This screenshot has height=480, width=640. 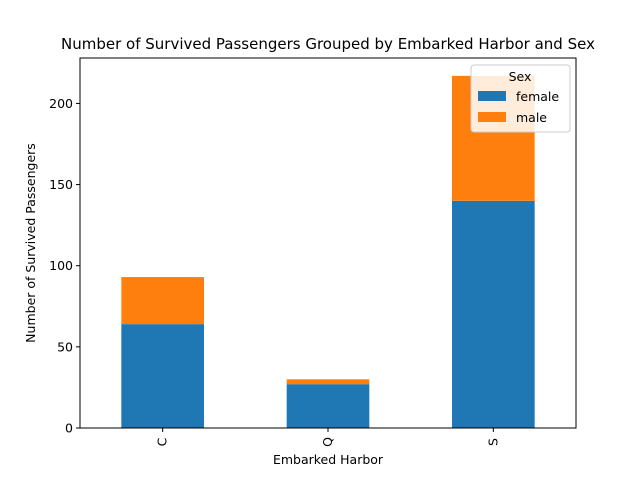 I want to click on x-tick-label: Q, so click(x=327, y=442).